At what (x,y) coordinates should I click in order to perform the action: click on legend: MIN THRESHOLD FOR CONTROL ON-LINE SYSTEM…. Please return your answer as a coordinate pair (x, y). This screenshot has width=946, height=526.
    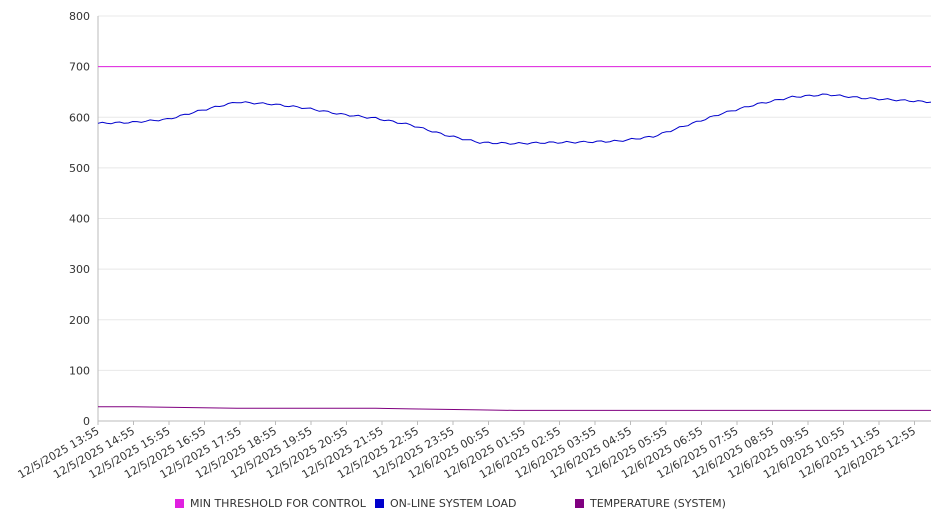
    Looking at the image, I should click on (473, 507).